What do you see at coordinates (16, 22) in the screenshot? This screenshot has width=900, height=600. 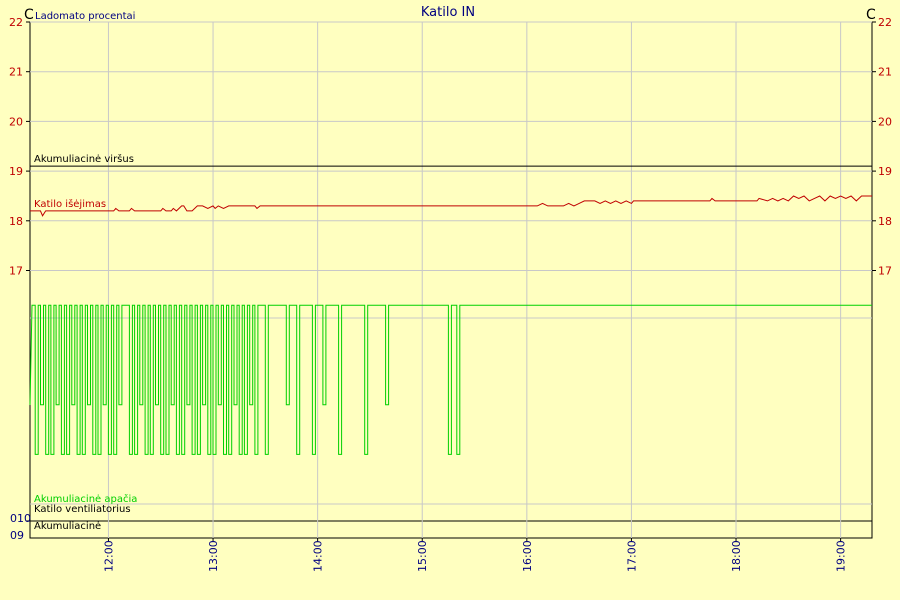 I see `y-tick-label-left: 22` at bounding box center [16, 22].